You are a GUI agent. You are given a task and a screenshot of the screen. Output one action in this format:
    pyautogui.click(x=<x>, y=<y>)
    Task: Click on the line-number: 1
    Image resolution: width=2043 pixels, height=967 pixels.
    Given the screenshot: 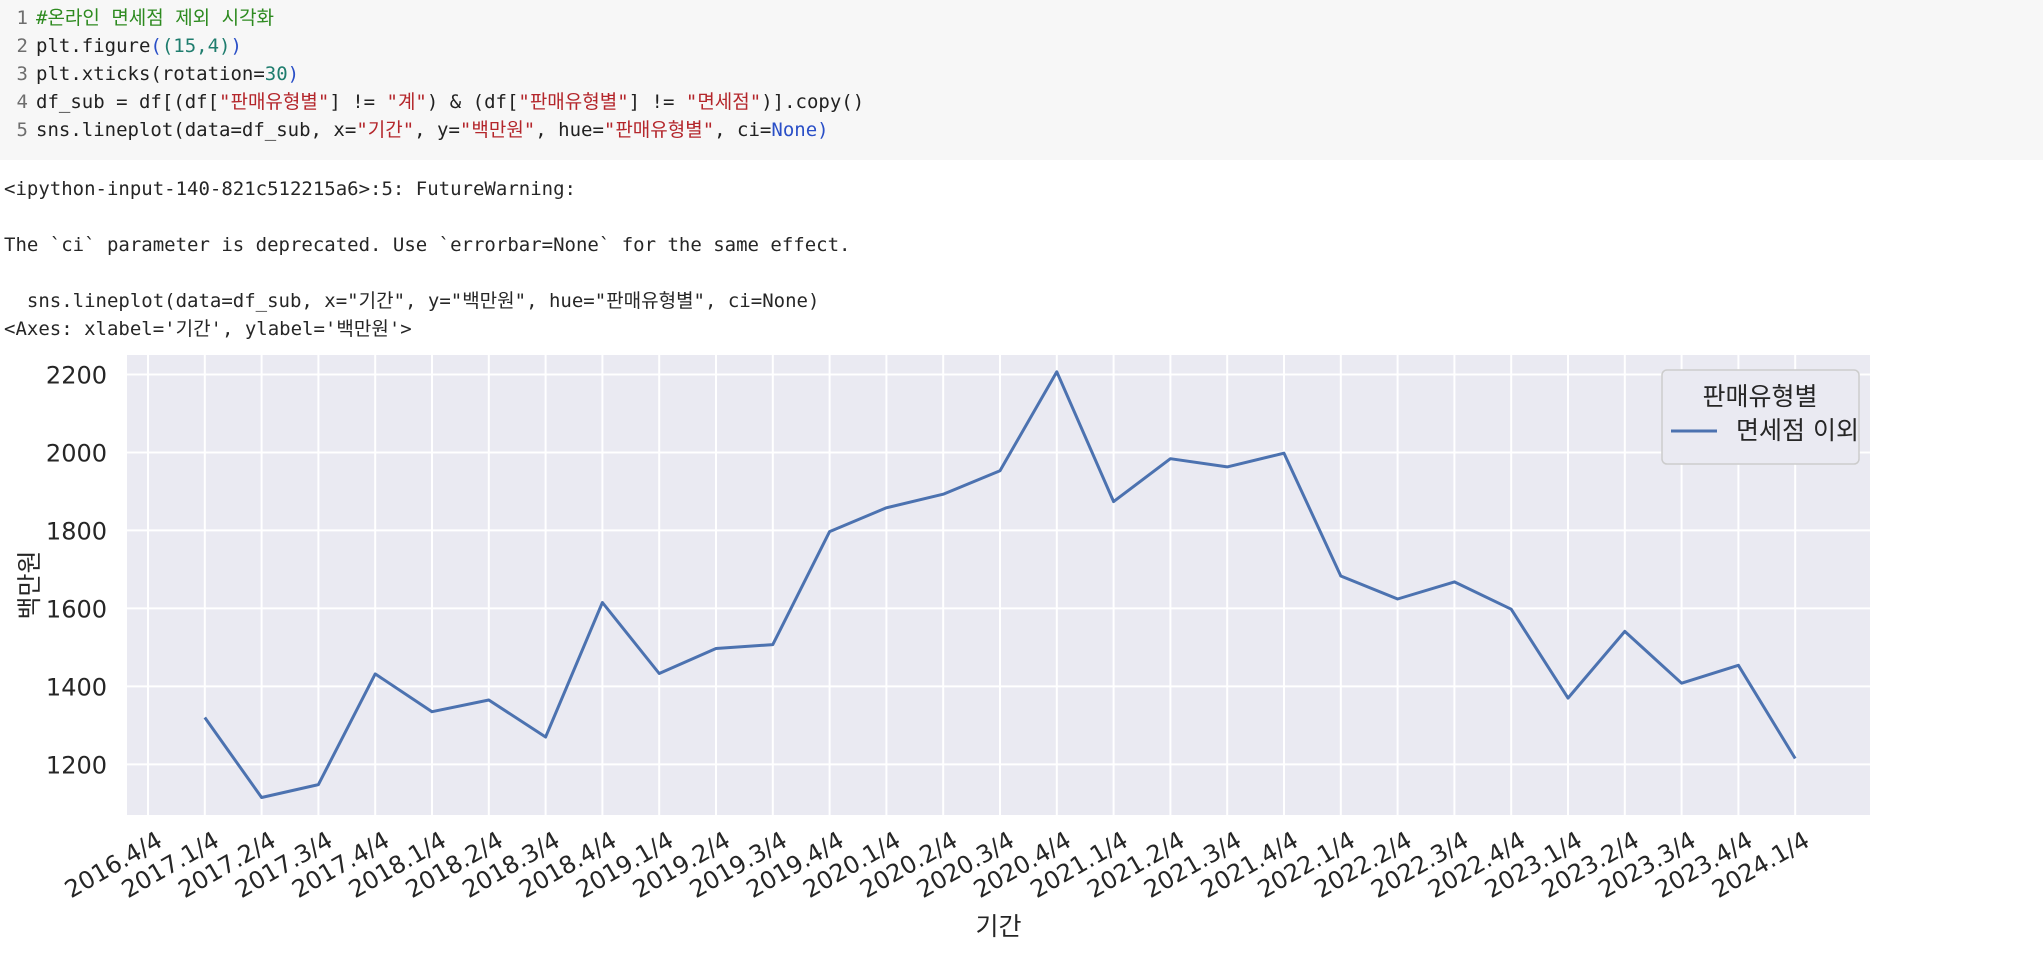 What is the action you would take?
    pyautogui.click(x=22, y=18)
    